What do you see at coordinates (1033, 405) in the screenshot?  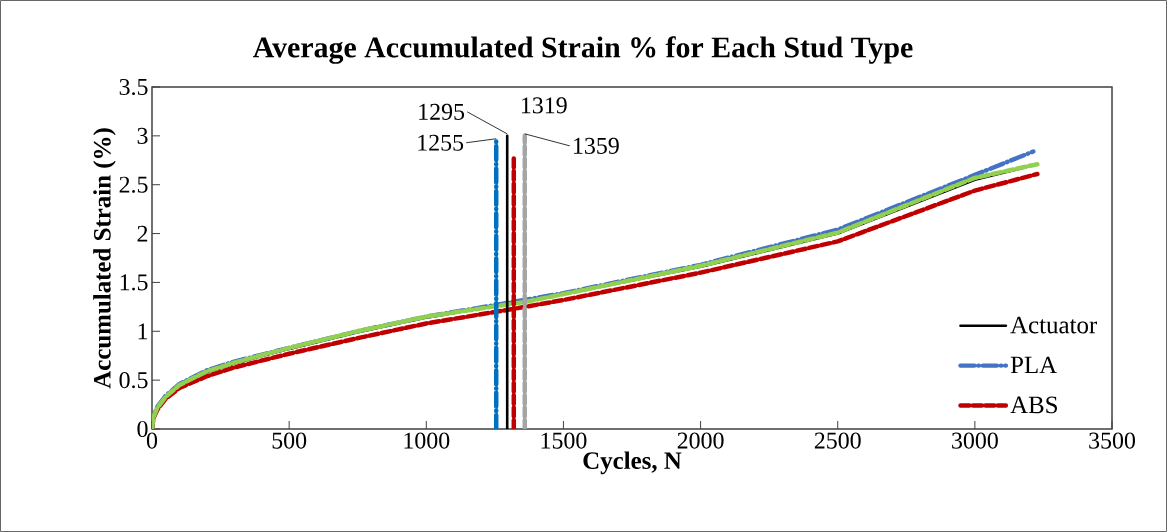 I see `legend-label: ABS` at bounding box center [1033, 405].